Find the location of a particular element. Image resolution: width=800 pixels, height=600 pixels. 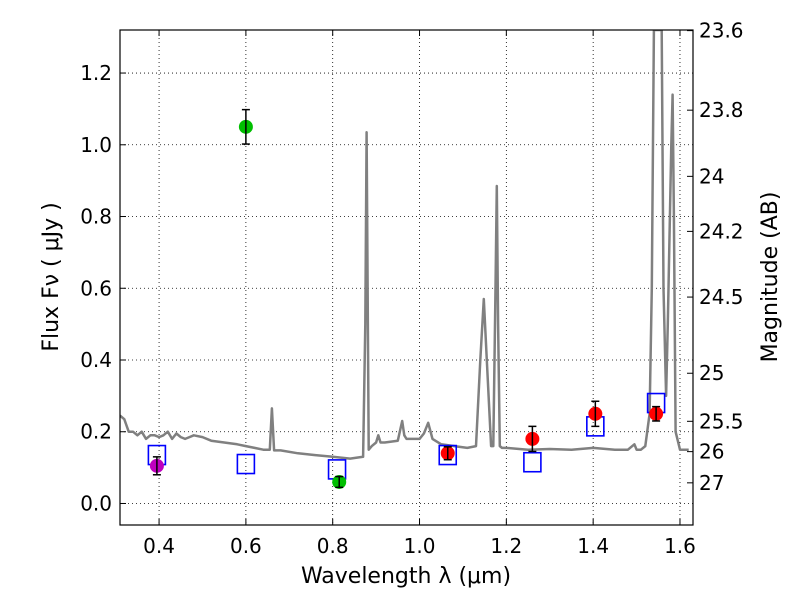

y-axis-label: Flux Fν ( μJy ) is located at coordinates (51, 276).